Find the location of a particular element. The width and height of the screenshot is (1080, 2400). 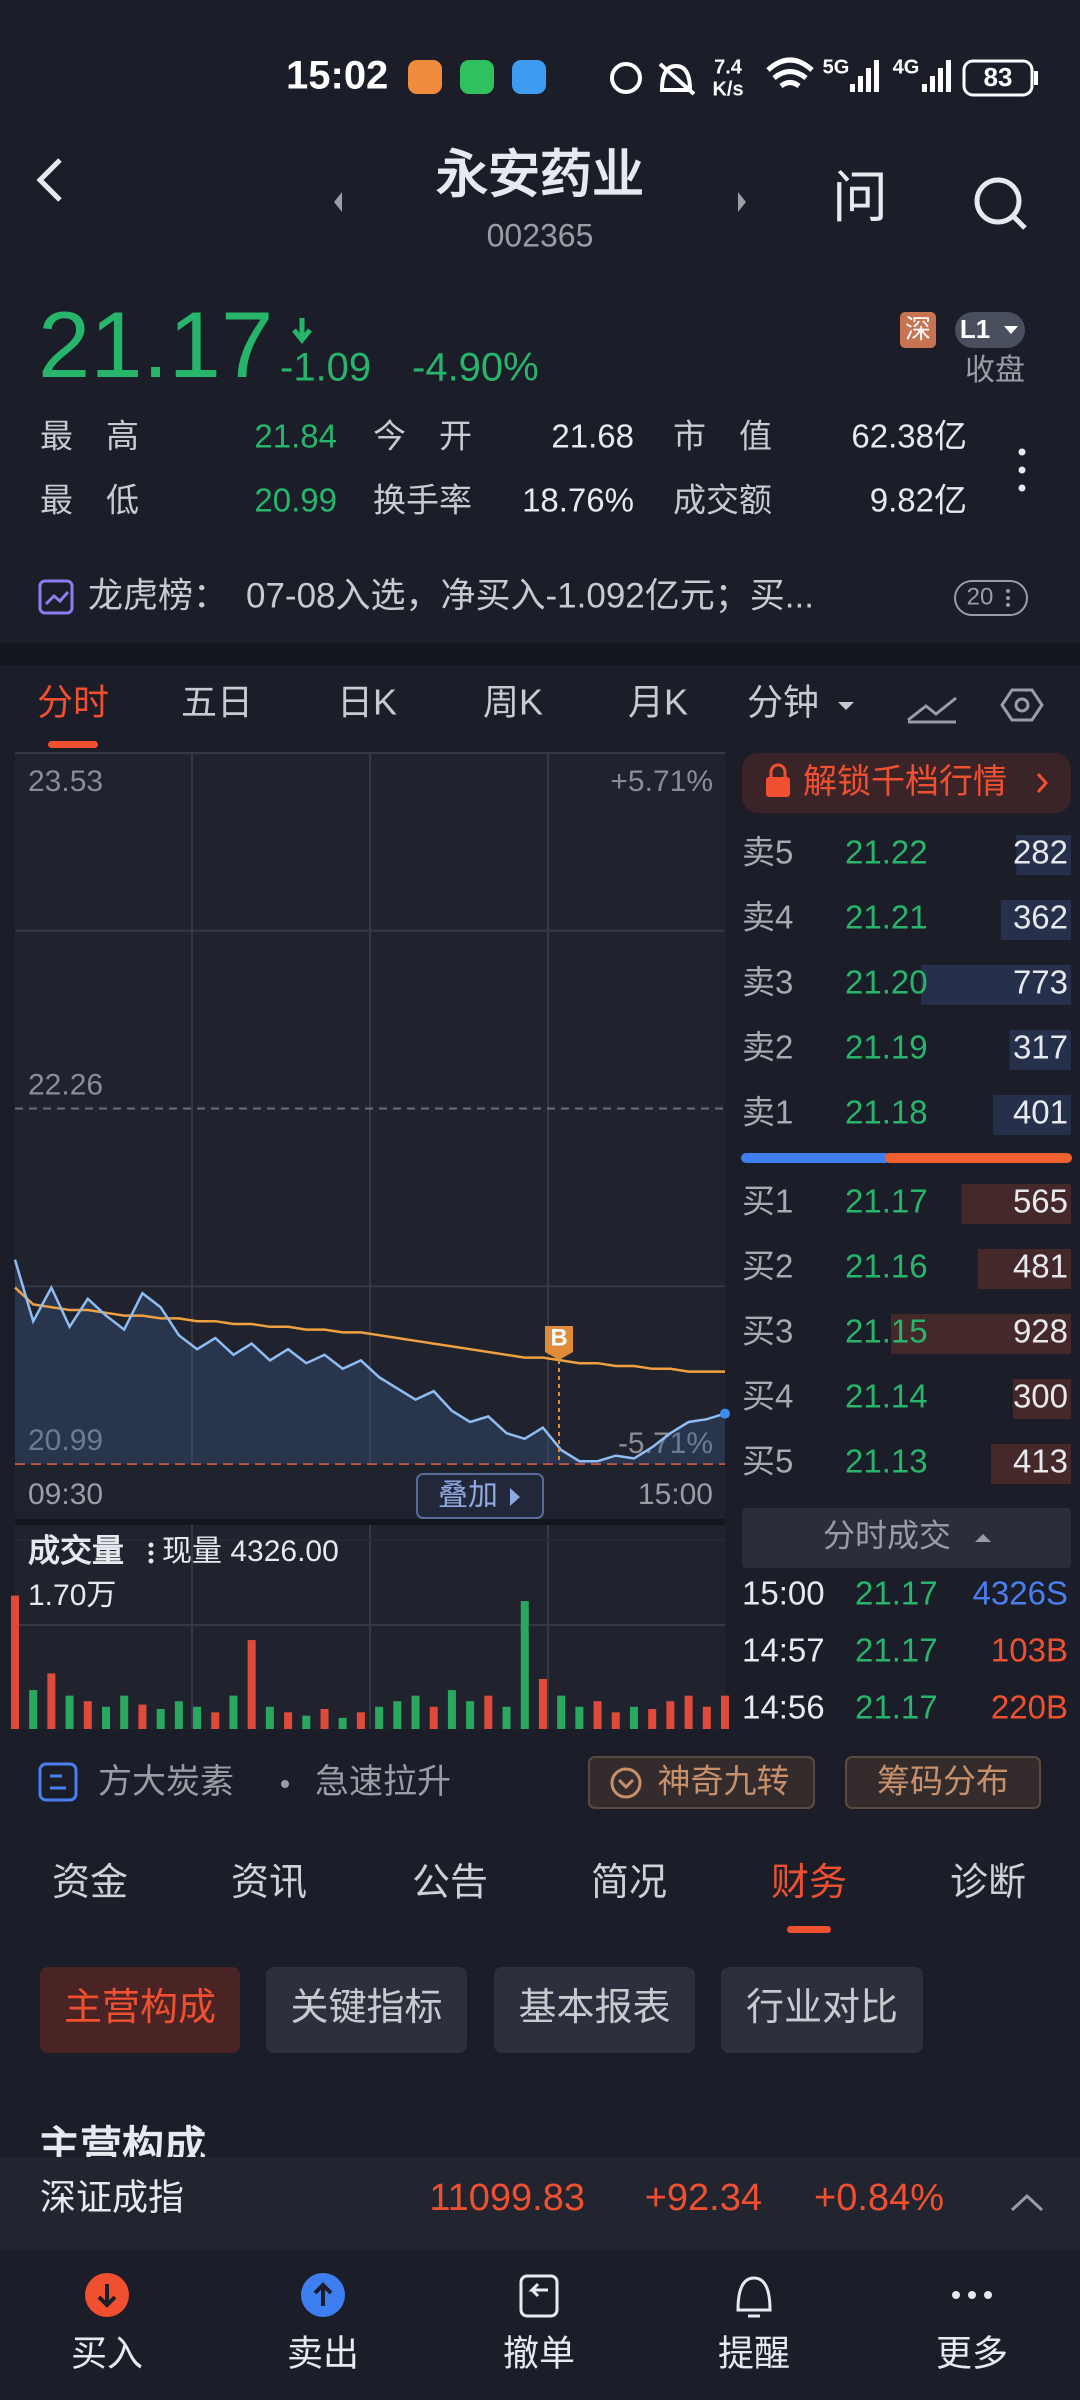

bell-icon is located at coordinates (754, 2297).